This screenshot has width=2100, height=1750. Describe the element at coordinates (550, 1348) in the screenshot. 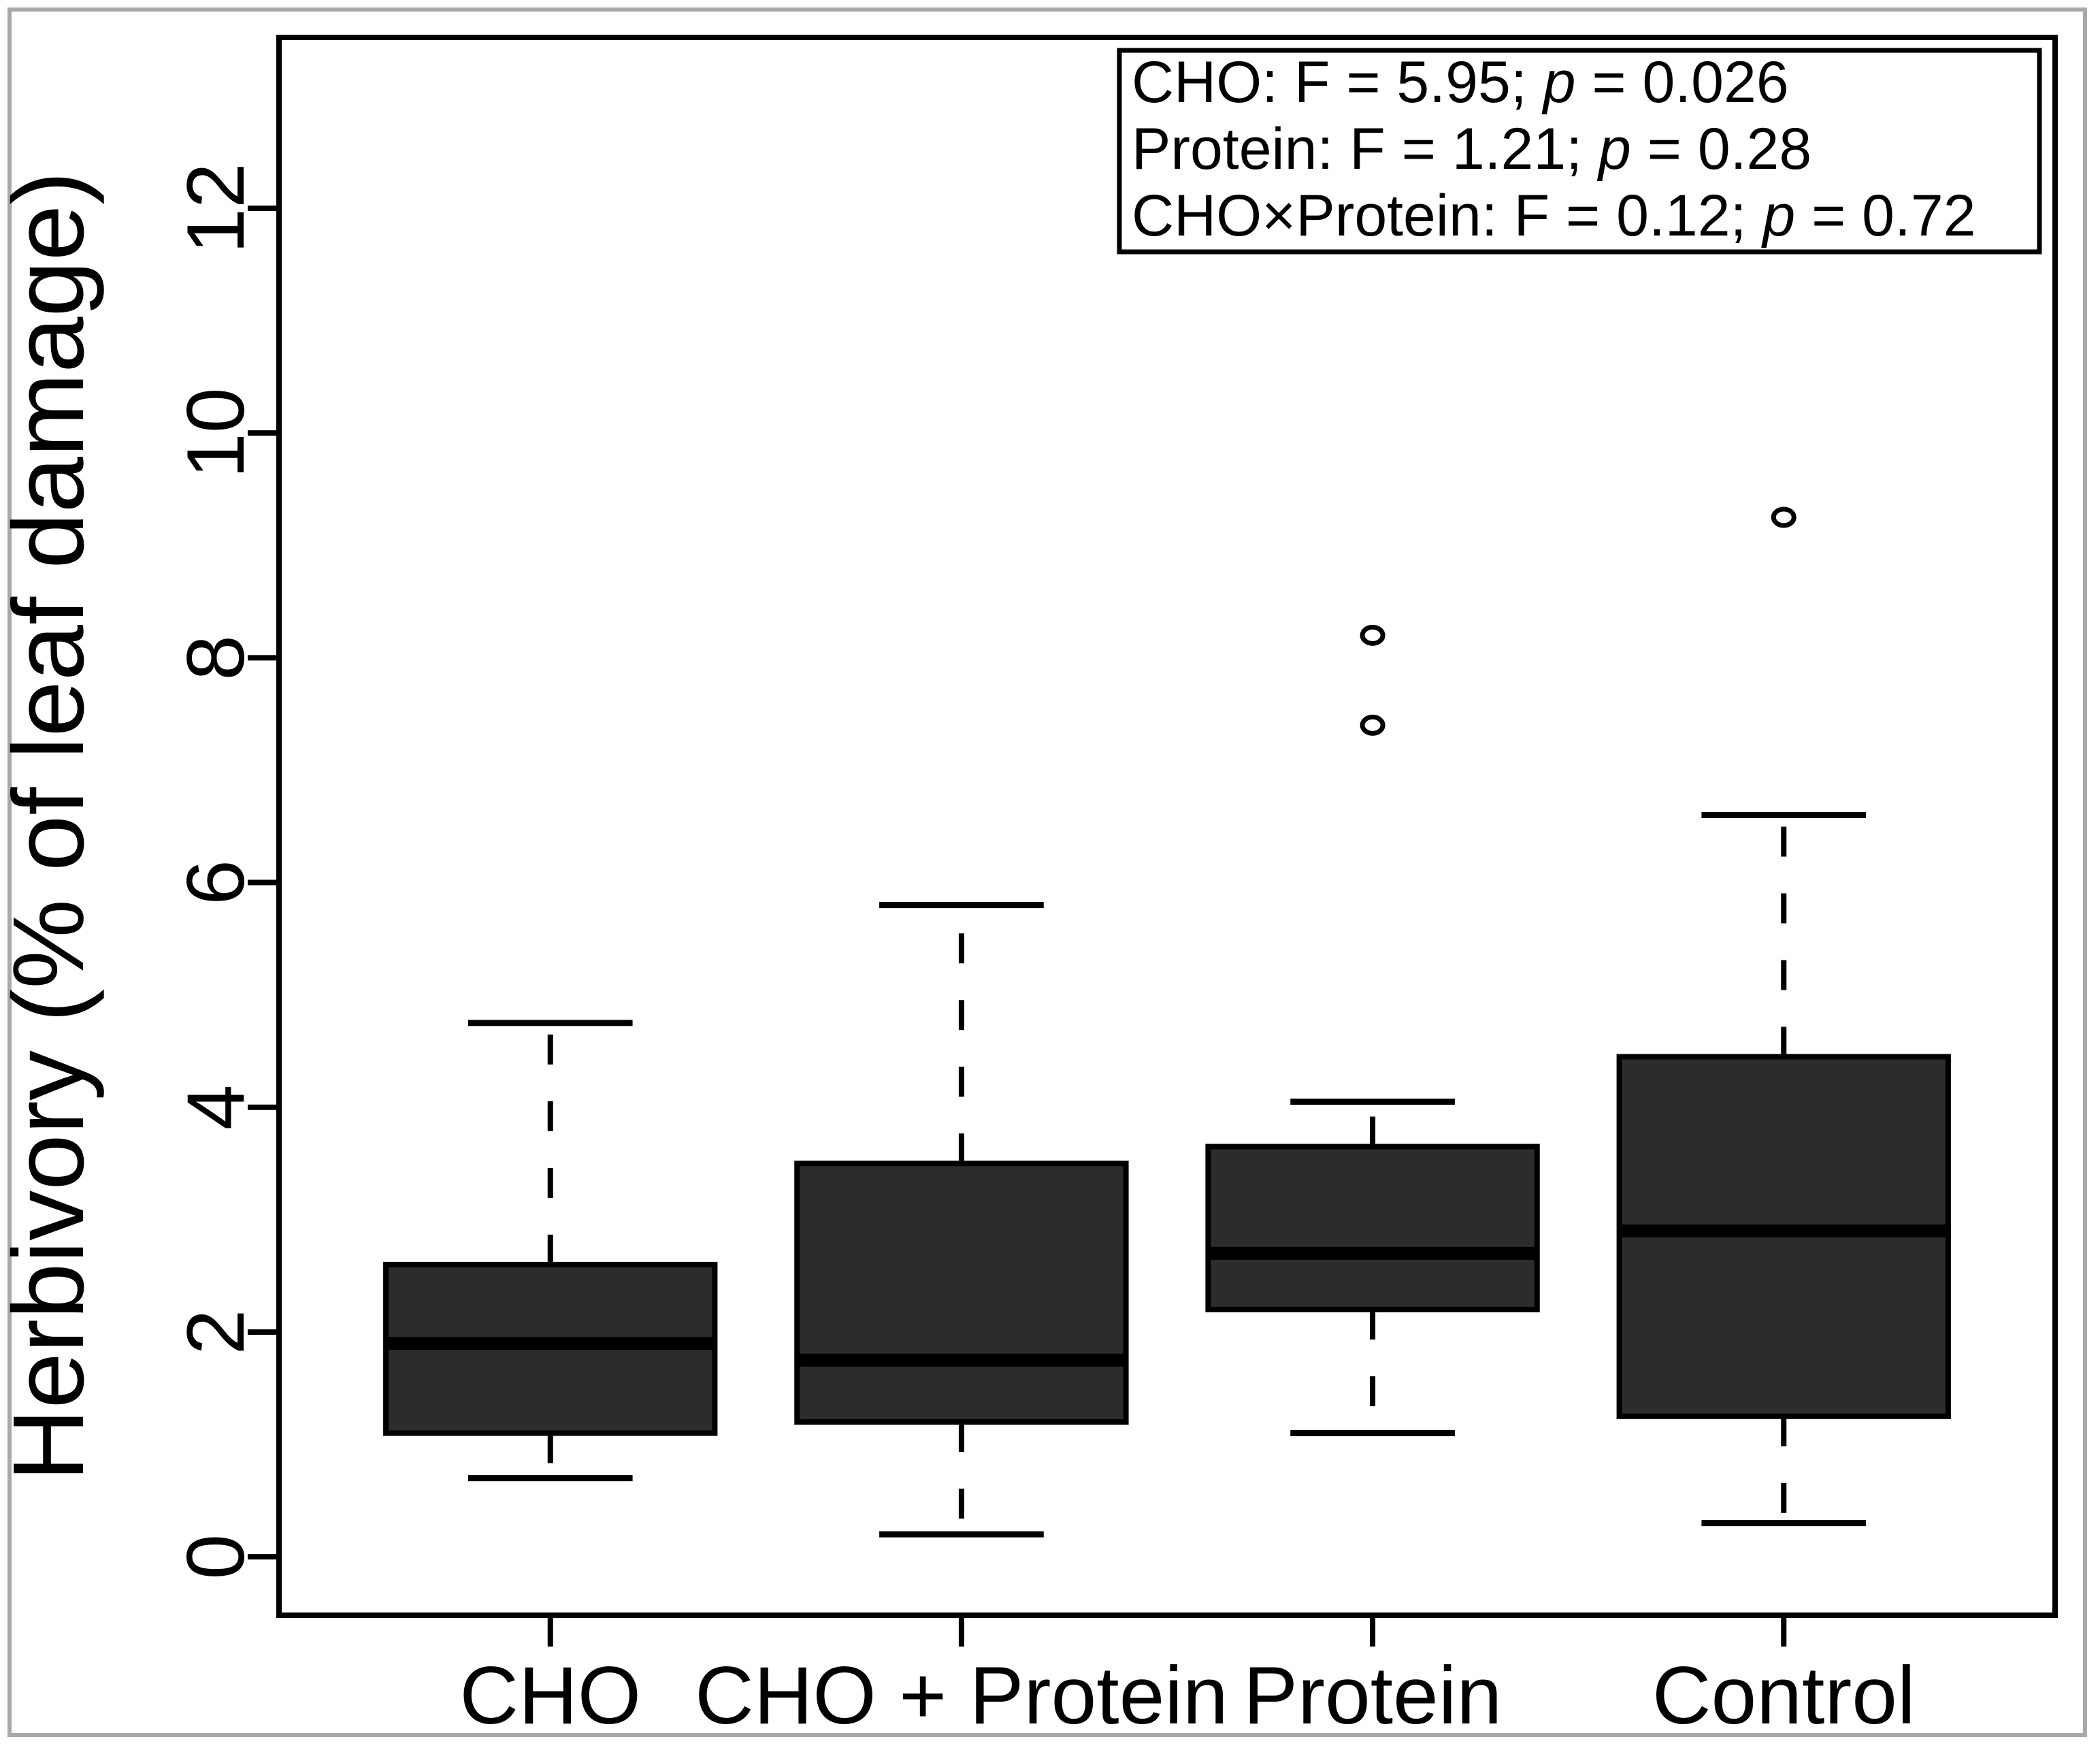

I see `box-group-cho` at that location.